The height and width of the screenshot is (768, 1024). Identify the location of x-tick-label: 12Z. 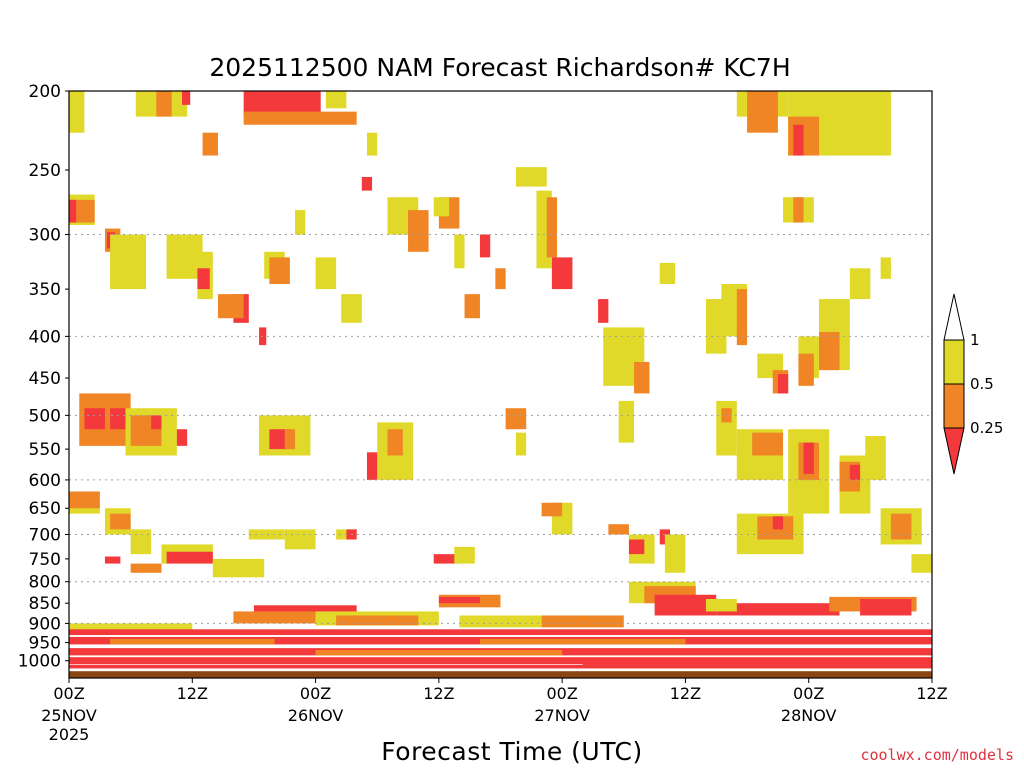
(438, 693).